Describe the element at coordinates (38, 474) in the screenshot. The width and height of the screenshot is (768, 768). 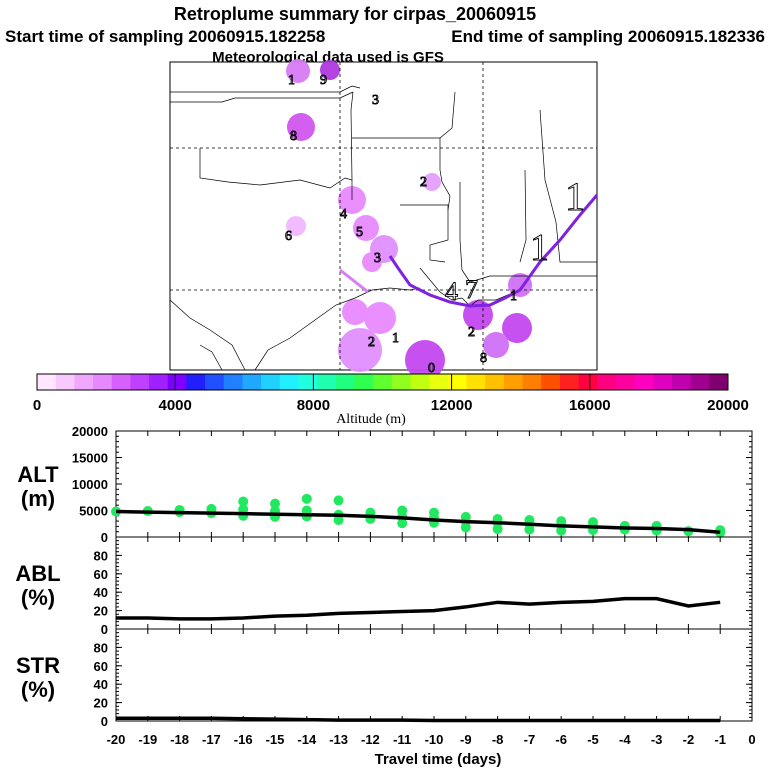
I see `alt-axis-label: ALT` at that location.